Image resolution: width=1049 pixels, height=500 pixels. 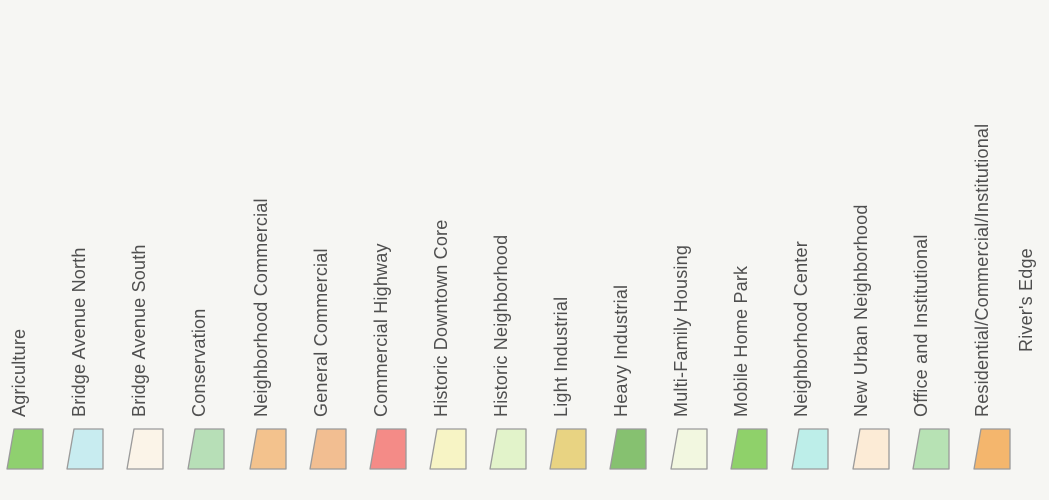 What do you see at coordinates (388, 449) in the screenshot?
I see `commercial-highway-swatch-icon` at bounding box center [388, 449].